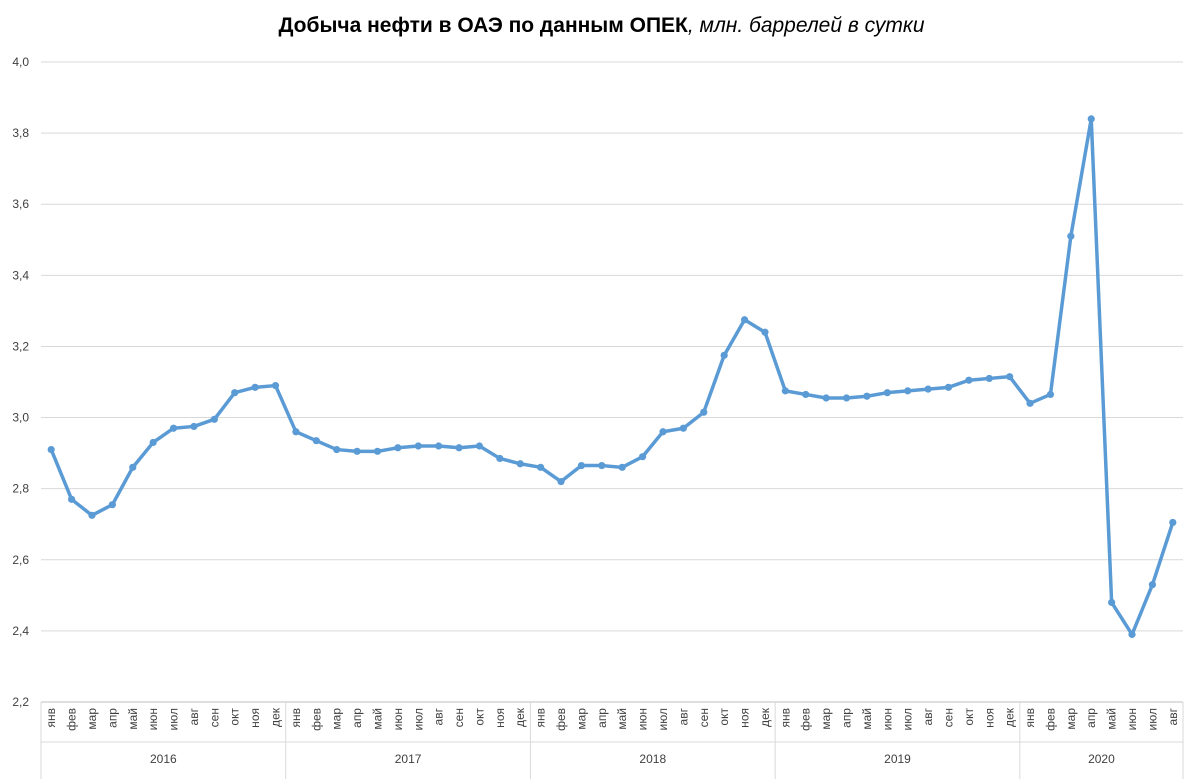  Describe the element at coordinates (20, 418) in the screenshot. I see `y-tick-label: 3,0` at that location.